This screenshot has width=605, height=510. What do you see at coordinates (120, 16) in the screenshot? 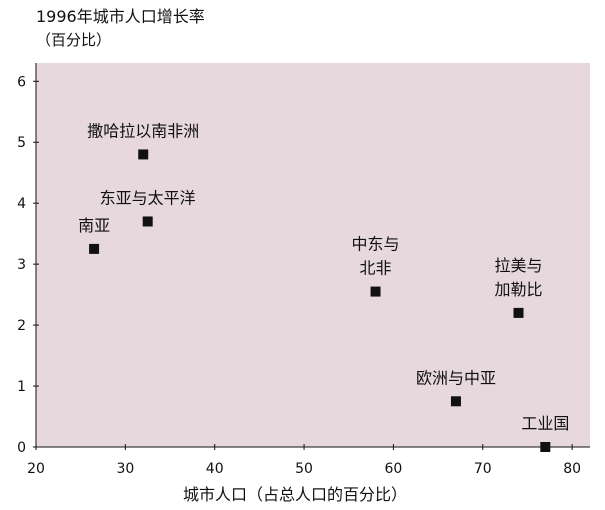
I see `chart-title: 1996年城市人口增长率` at bounding box center [120, 16].